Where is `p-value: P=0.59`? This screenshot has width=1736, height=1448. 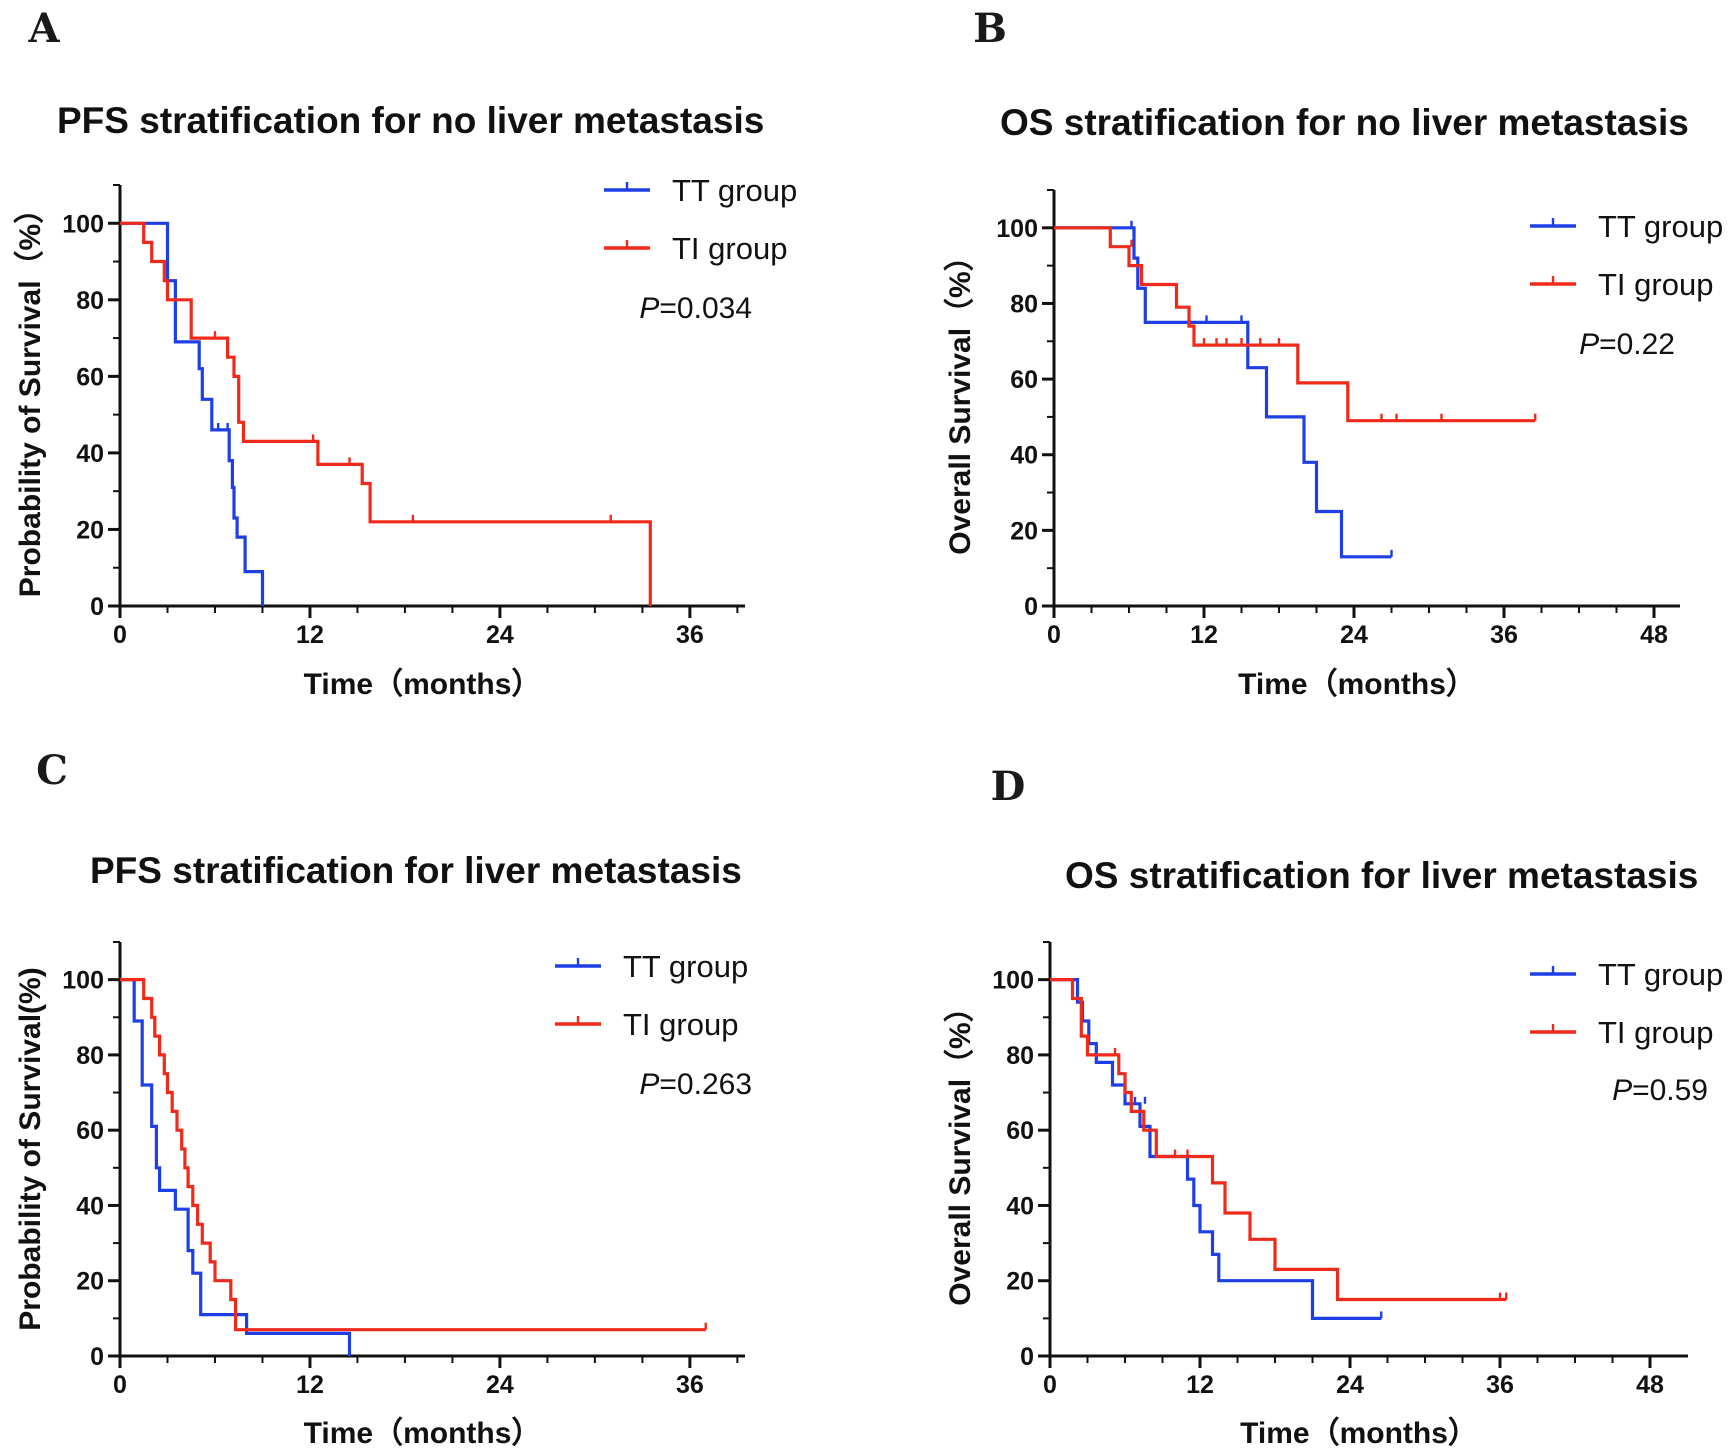
p-value: P=0.59 is located at coordinates (1660, 1090).